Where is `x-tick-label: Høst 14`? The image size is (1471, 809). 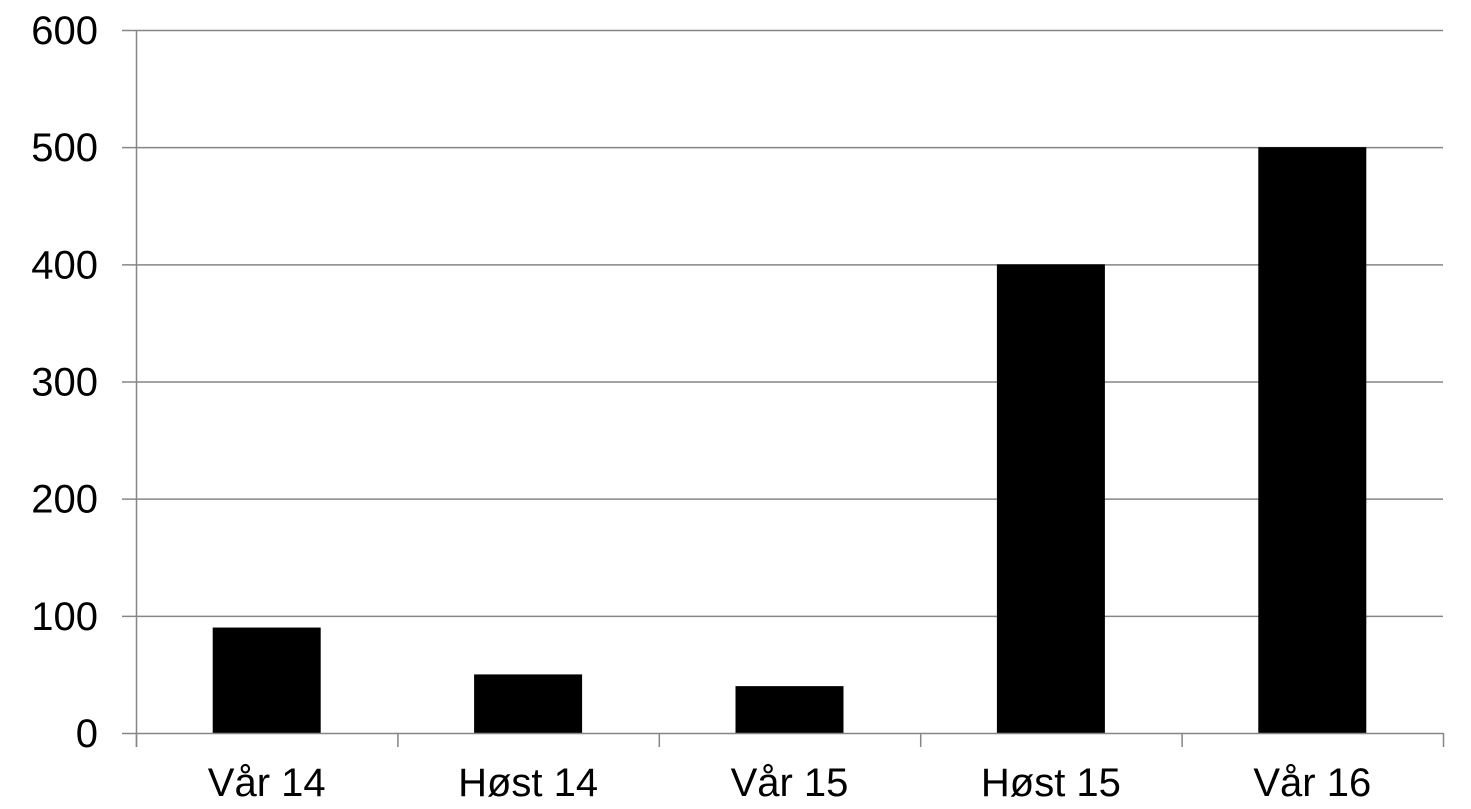 x-tick-label: Høst 14 is located at coordinates (528, 783).